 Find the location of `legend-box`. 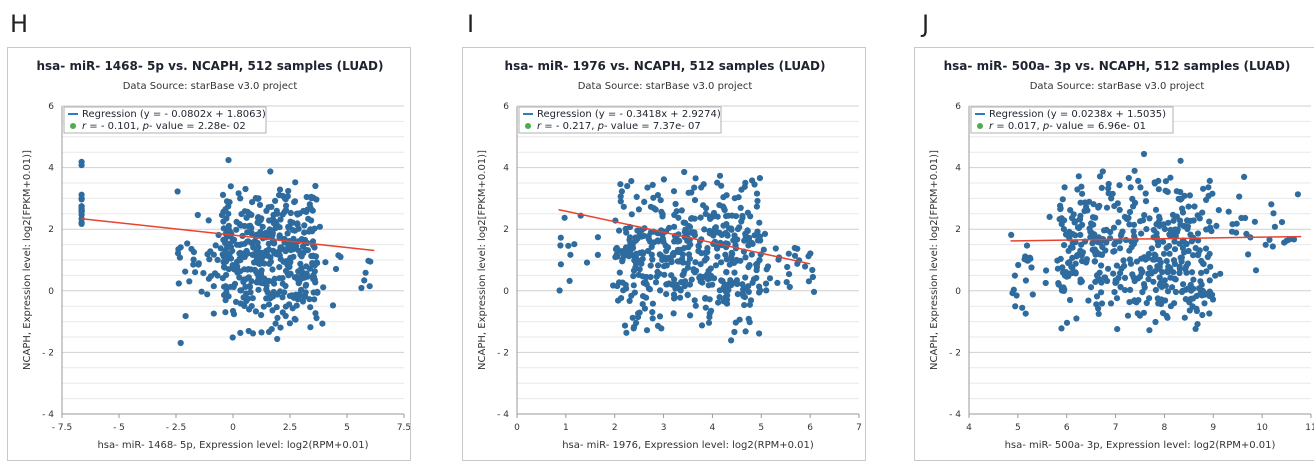

legend-box is located at coordinates (165, 120).